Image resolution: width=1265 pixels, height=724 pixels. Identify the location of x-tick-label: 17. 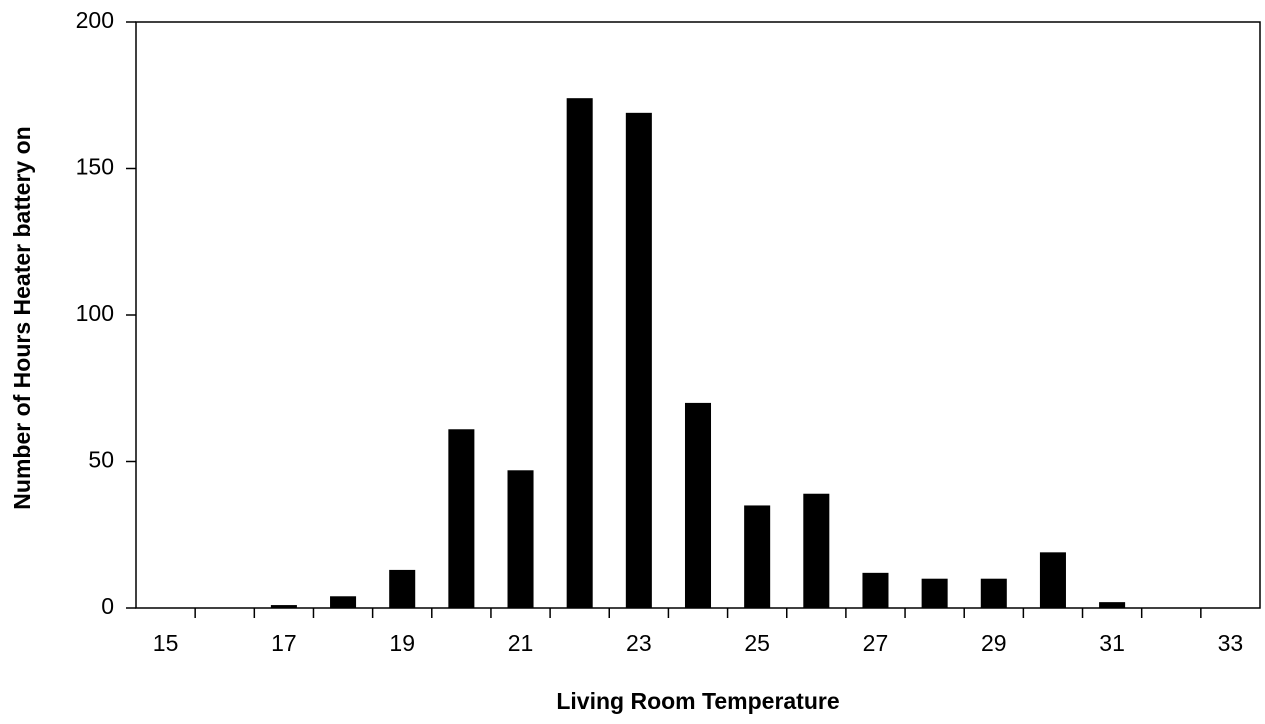
(284, 643).